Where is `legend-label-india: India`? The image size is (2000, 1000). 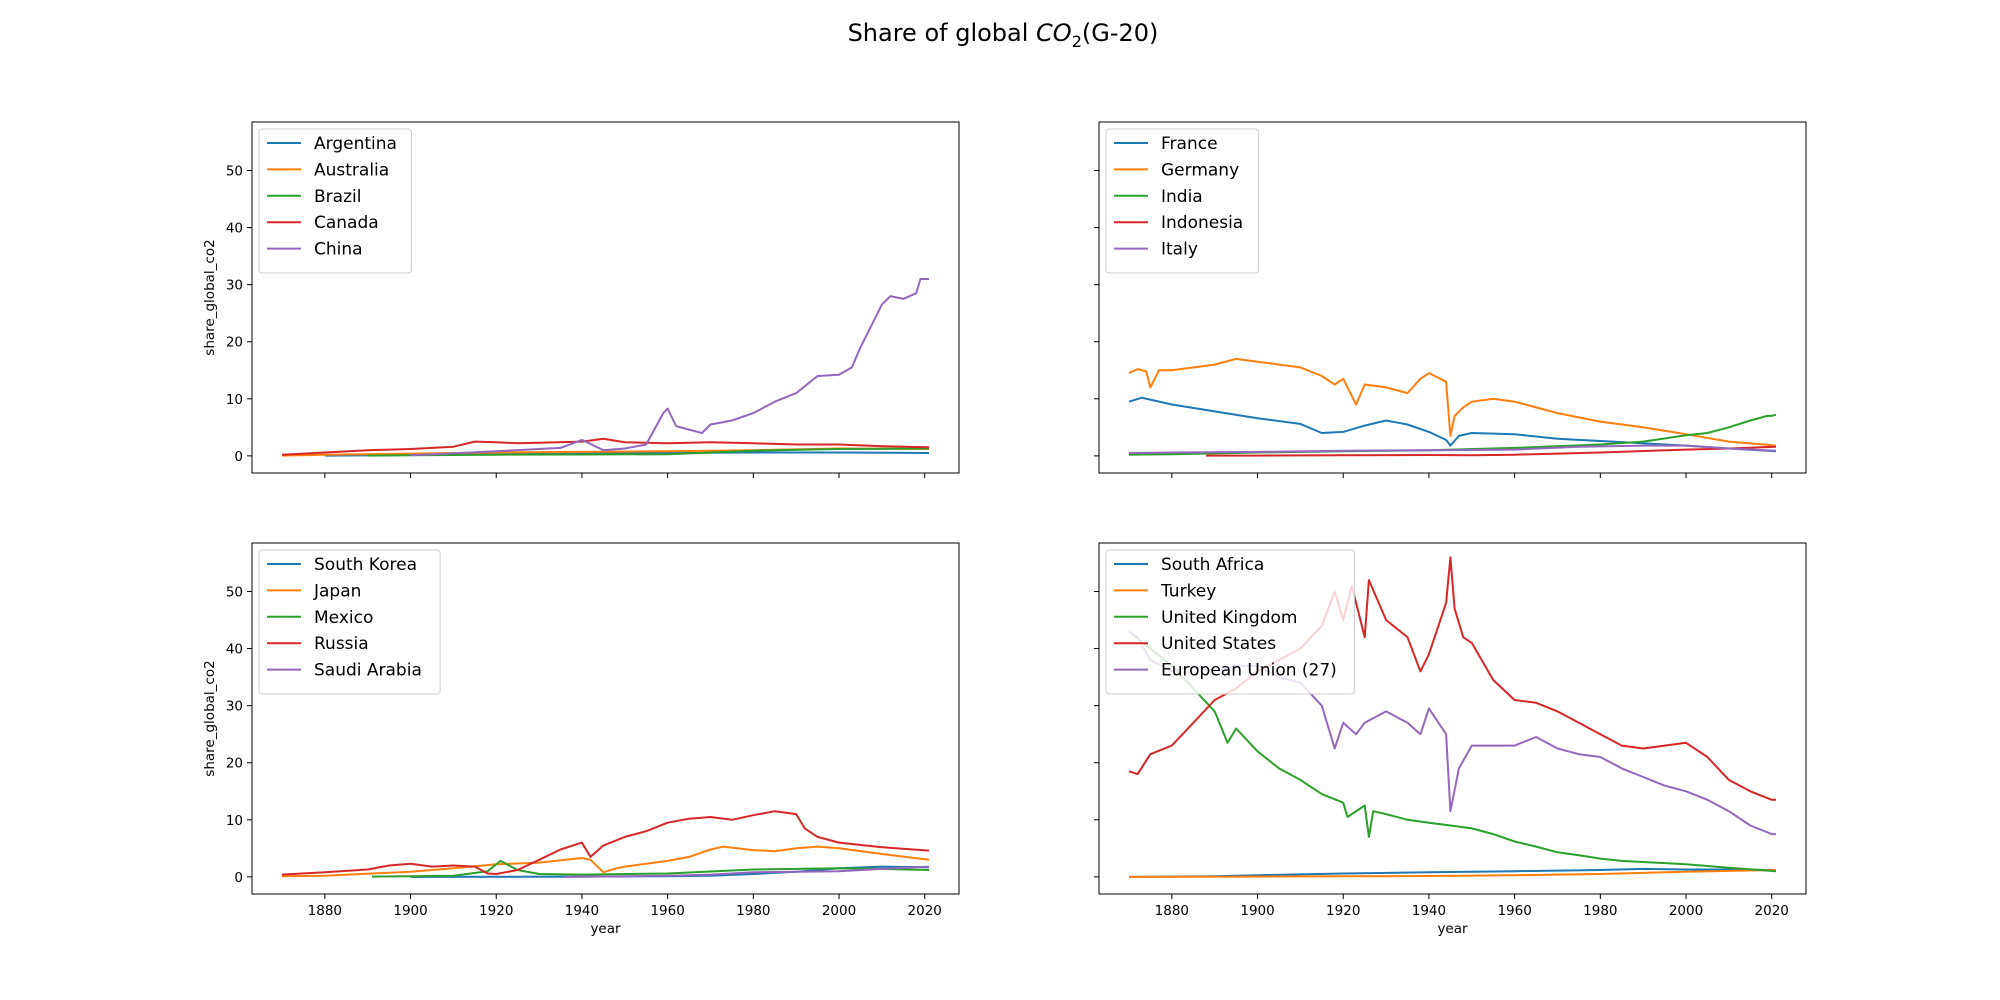 legend-label-india: India is located at coordinates (1182, 197).